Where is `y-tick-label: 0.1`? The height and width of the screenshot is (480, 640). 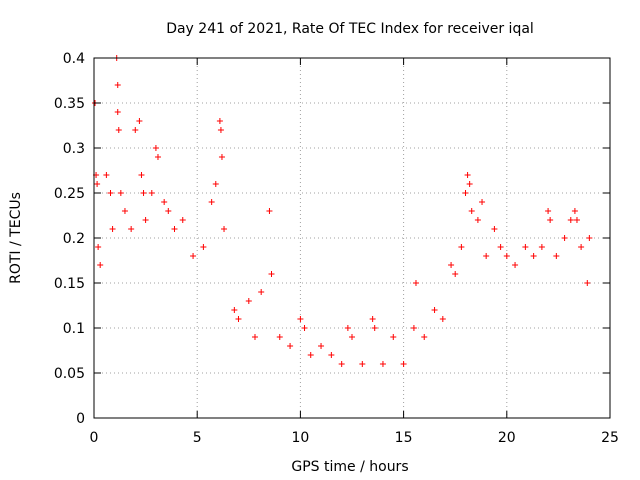 y-tick-label: 0.1 is located at coordinates (74, 329).